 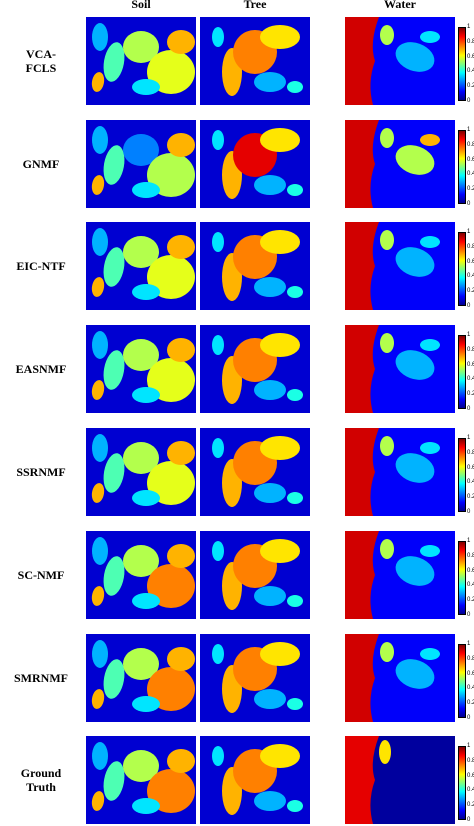 I want to click on row-label: SMRNMF, so click(x=41, y=678).